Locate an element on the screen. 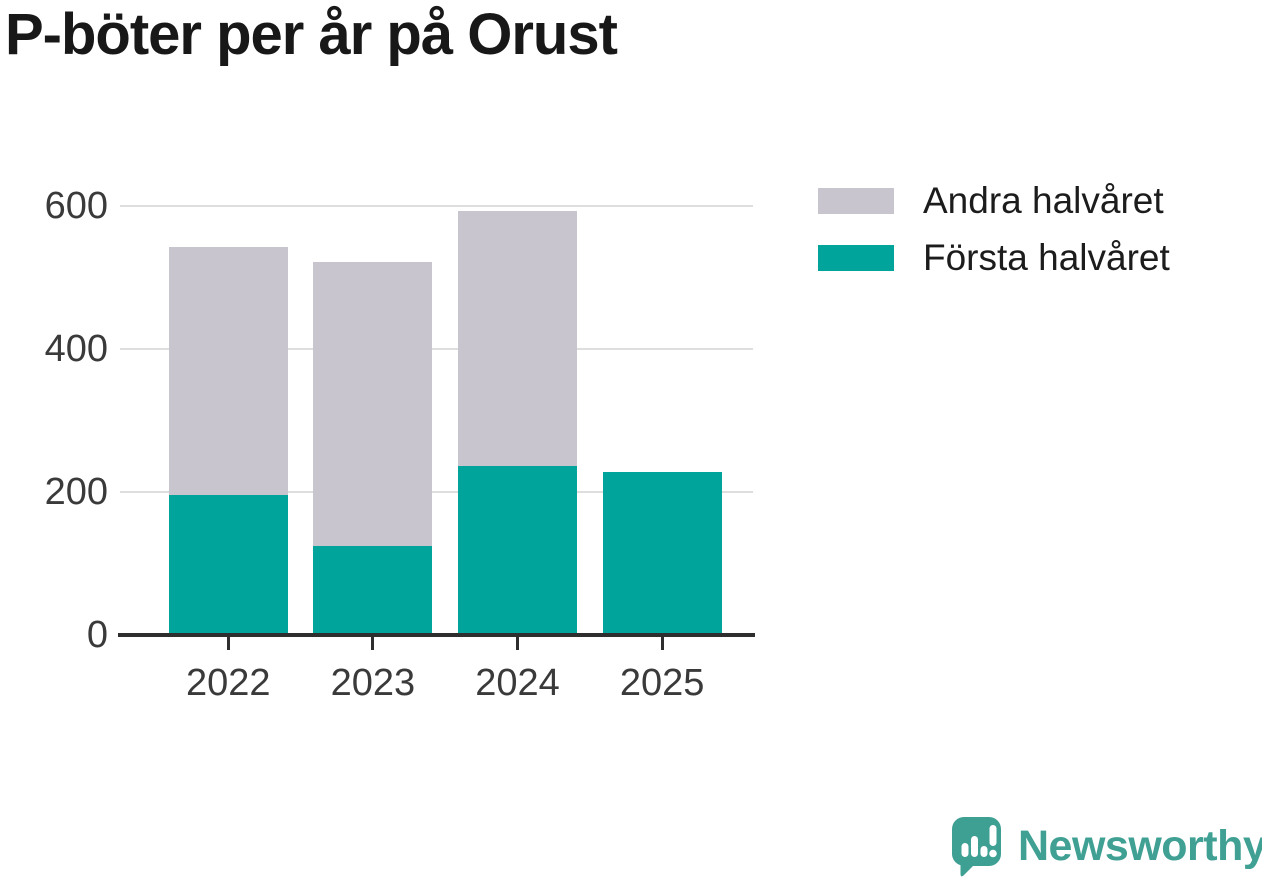  bar-forsta-halvaret-2023 is located at coordinates (373, 591).